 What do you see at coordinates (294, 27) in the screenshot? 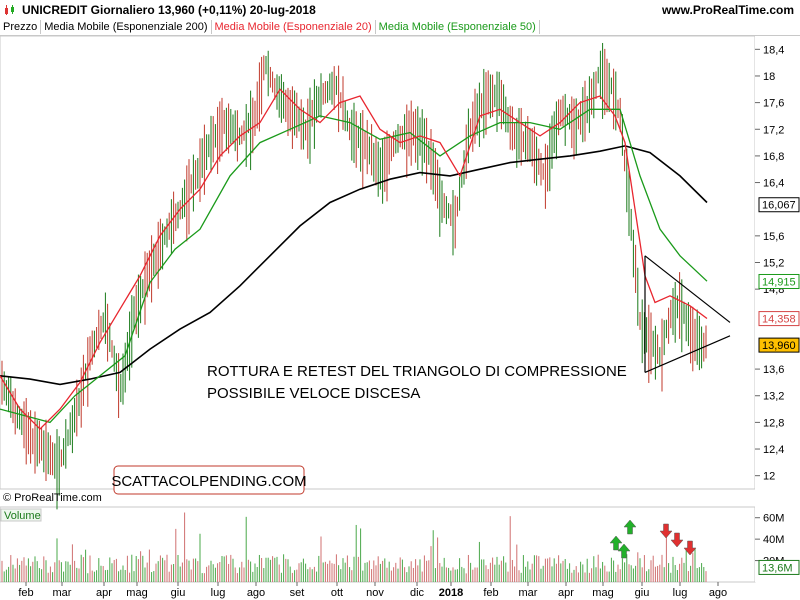
I see `legend-ema20: Media Mobile (Esponenziale 20)` at bounding box center [294, 27].